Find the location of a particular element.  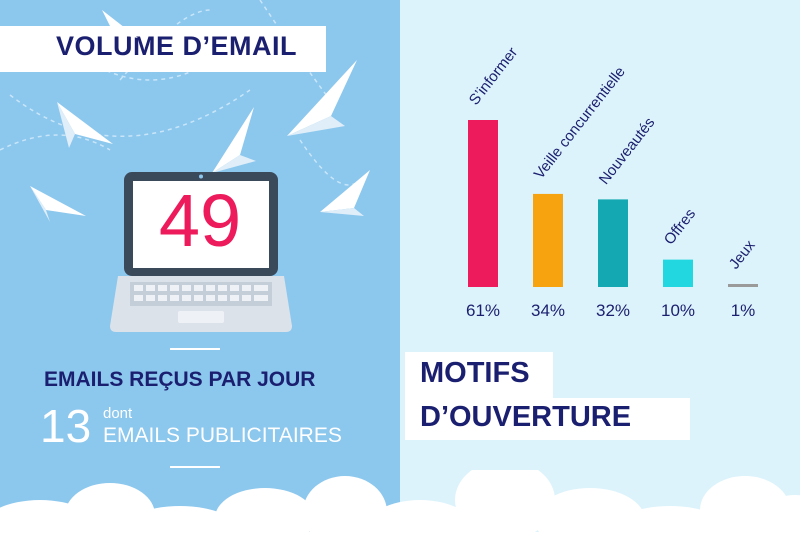

emails-per-day-label: EMAILS REÇUS PAR JOUR is located at coordinates (180, 379).